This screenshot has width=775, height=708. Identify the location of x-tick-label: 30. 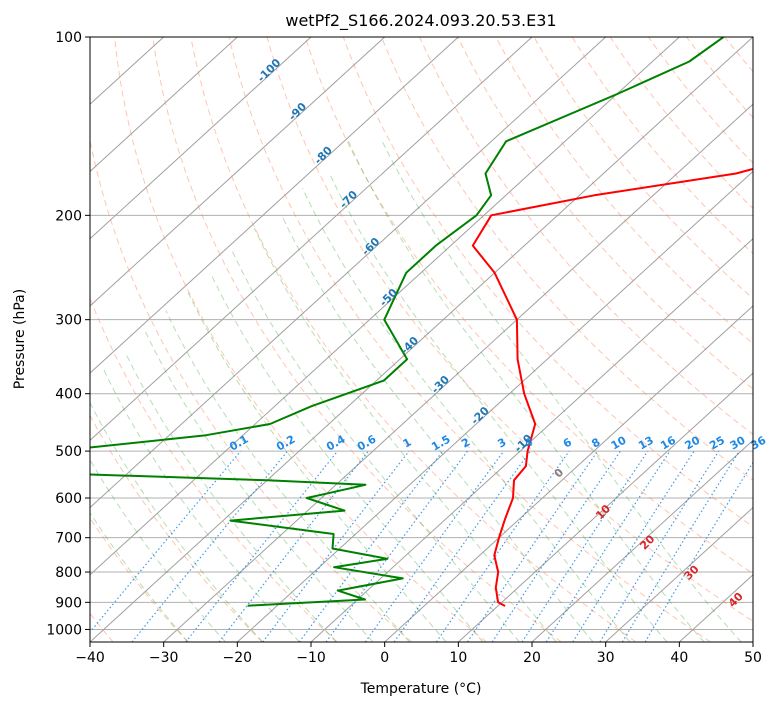
(606, 658).